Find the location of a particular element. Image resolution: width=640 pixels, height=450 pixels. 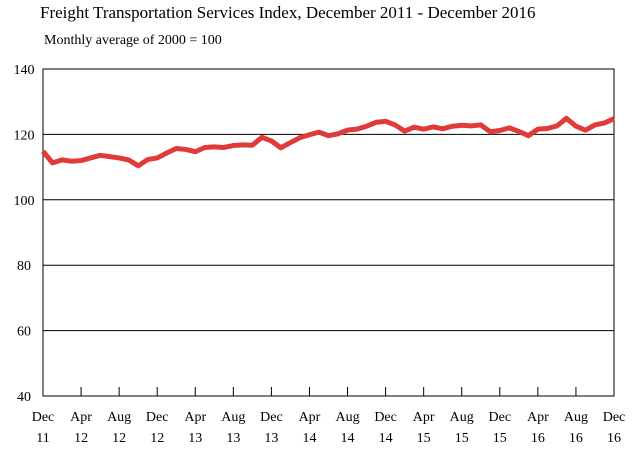

series-layer is located at coordinates (328, 142).